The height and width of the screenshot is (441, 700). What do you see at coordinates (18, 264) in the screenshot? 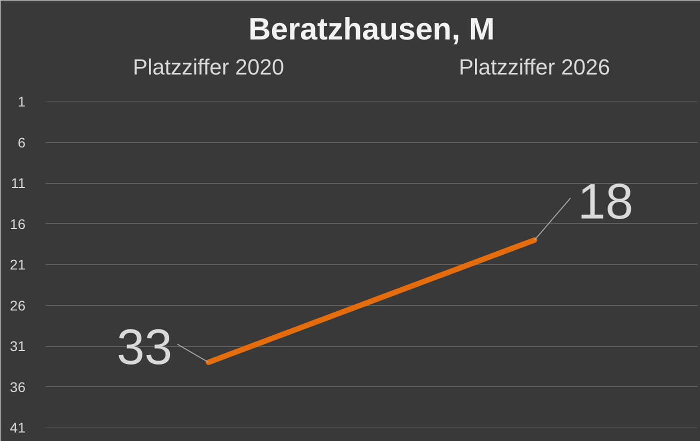
I see `y-tick-label: 21` at bounding box center [18, 264].